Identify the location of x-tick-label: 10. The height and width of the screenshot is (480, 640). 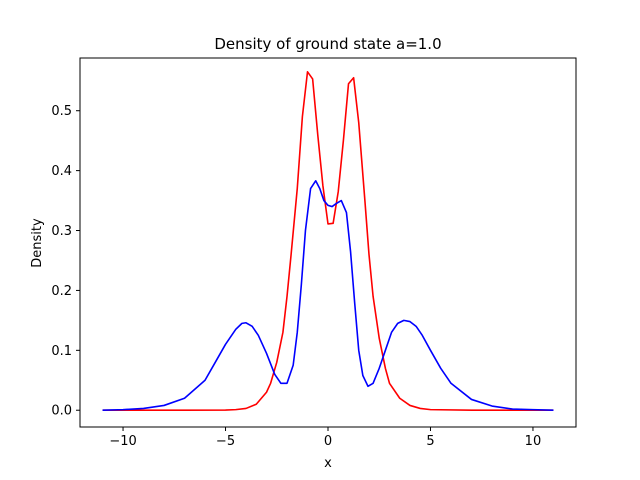
(533, 441).